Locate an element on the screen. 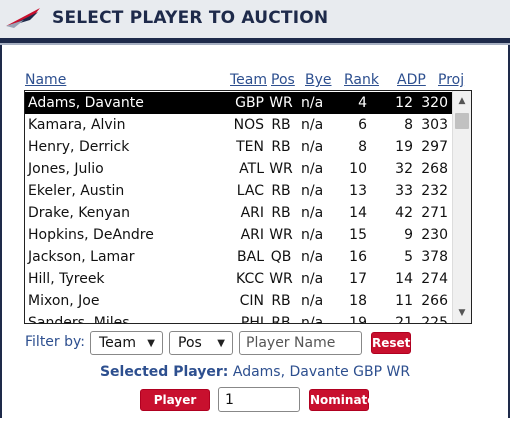 The image size is (510, 430). player-rank-cell: 15 is located at coordinates (358, 235).